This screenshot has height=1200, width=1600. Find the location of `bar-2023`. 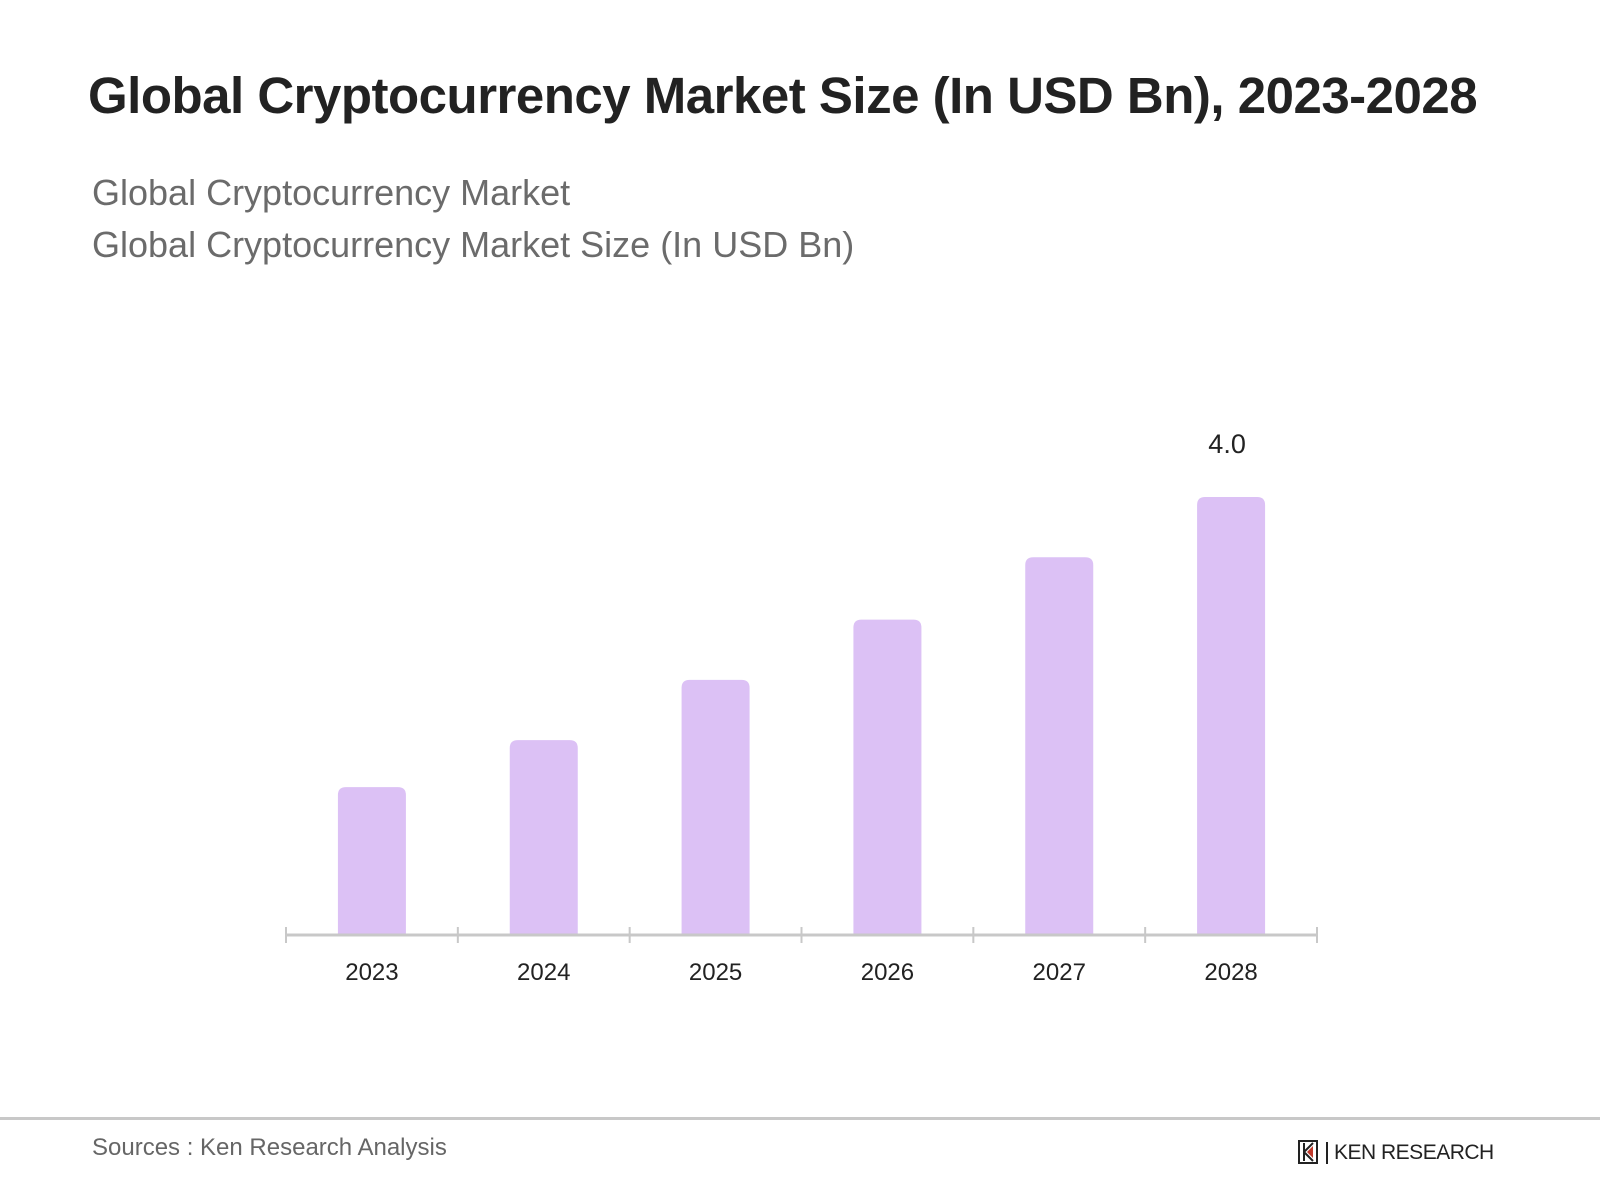

bar-2023 is located at coordinates (371, 861).